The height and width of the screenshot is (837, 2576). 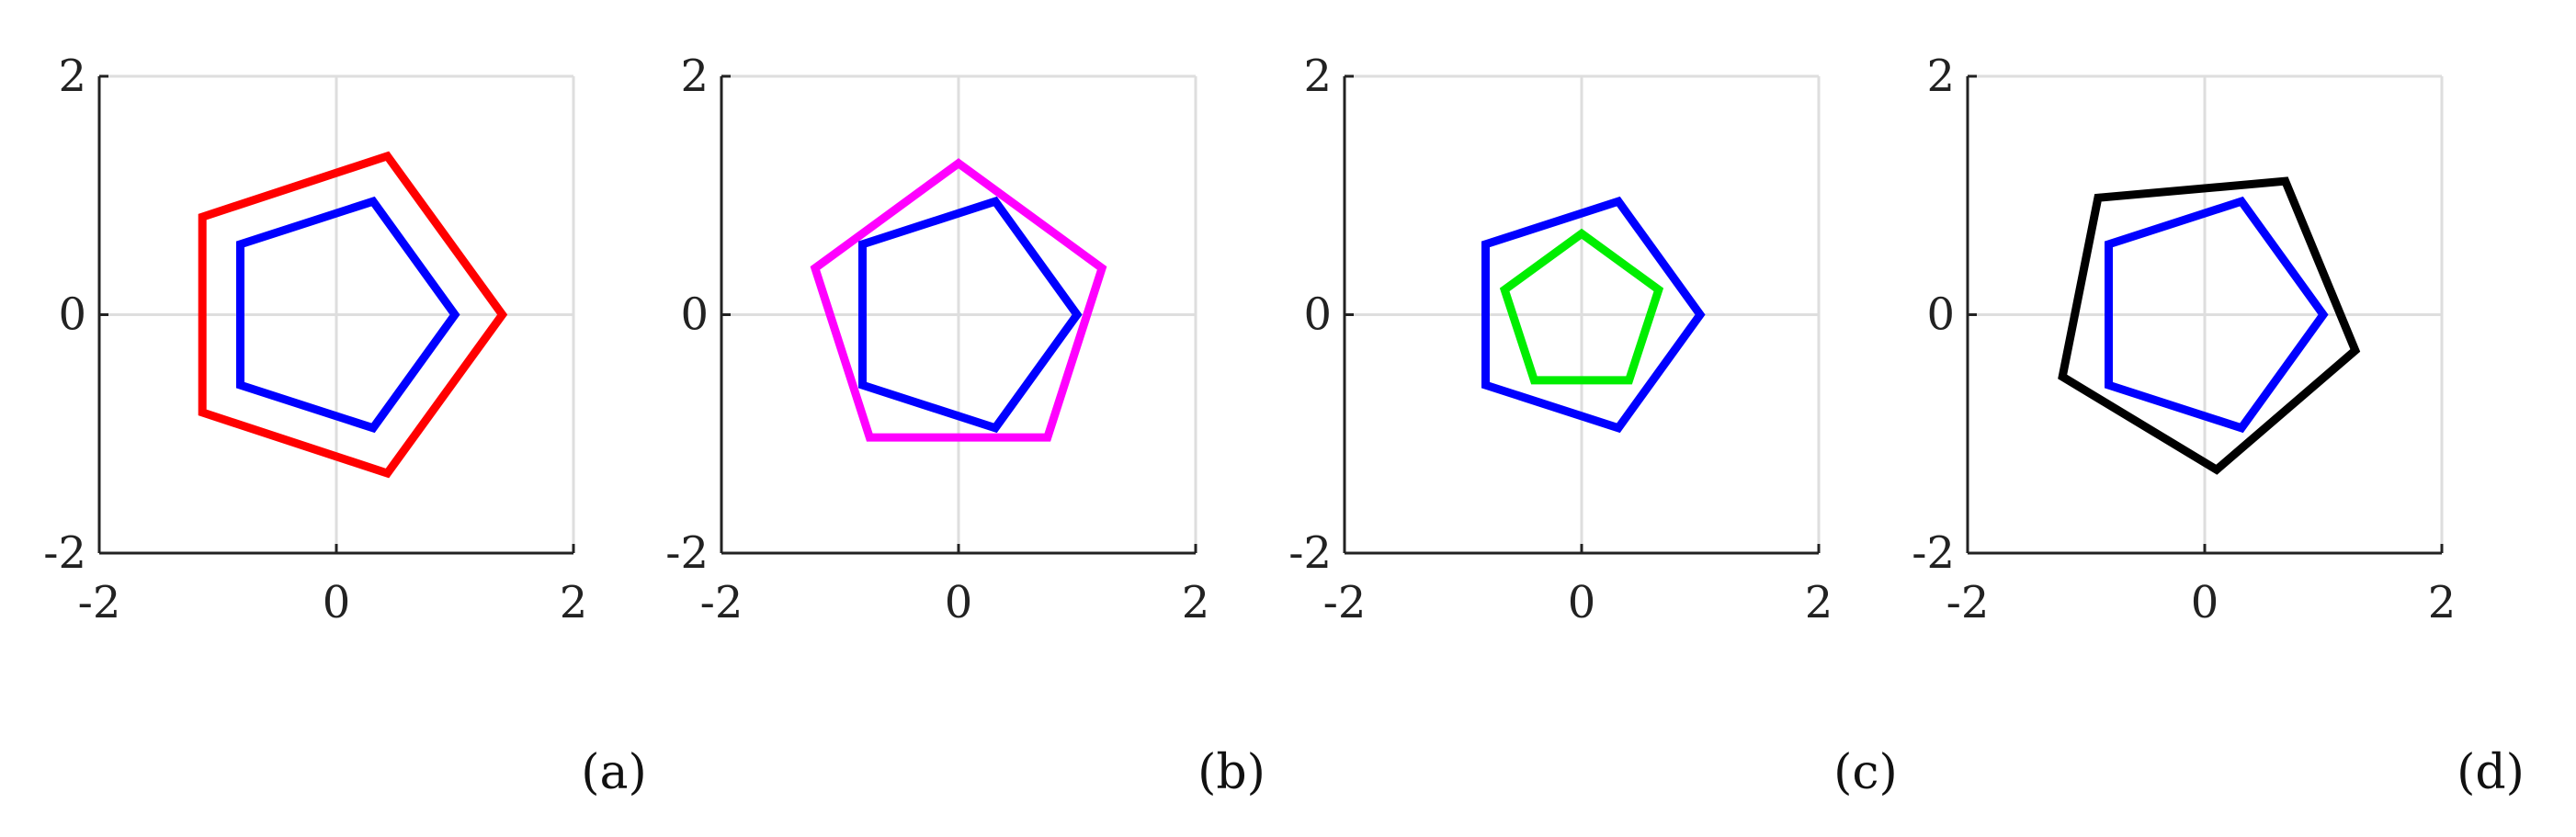 I want to click on panel-label: (d), so click(x=2491, y=772).